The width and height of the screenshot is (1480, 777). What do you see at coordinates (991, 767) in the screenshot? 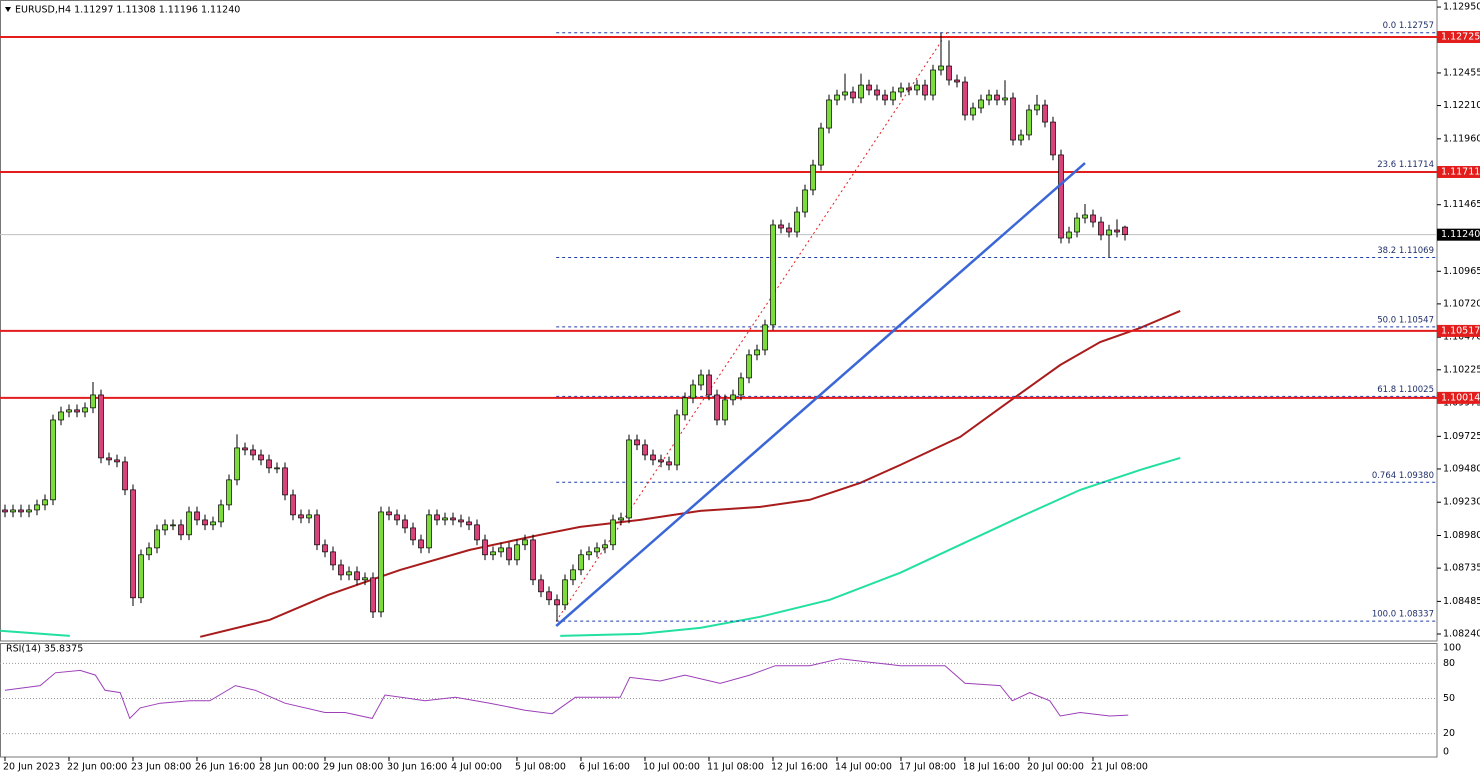
I see `x-tick-label: 18 Jul 16:00` at bounding box center [991, 767].